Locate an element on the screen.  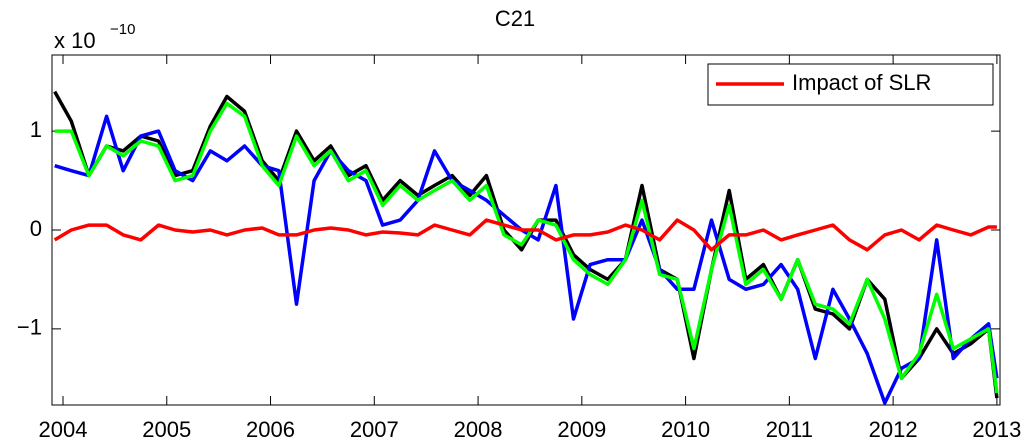
x-tick-label: 2005 is located at coordinates (166, 429).